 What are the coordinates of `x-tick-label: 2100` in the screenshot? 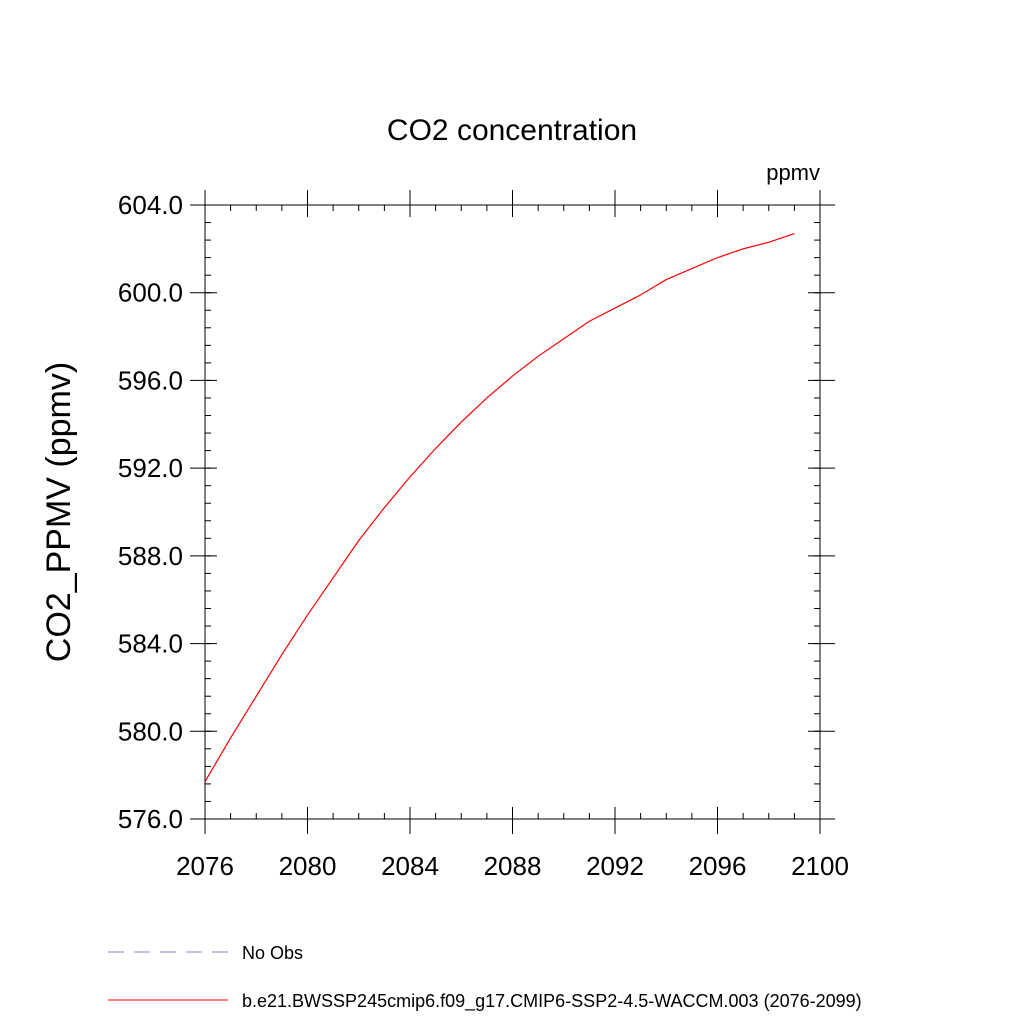 It's located at (820, 866).